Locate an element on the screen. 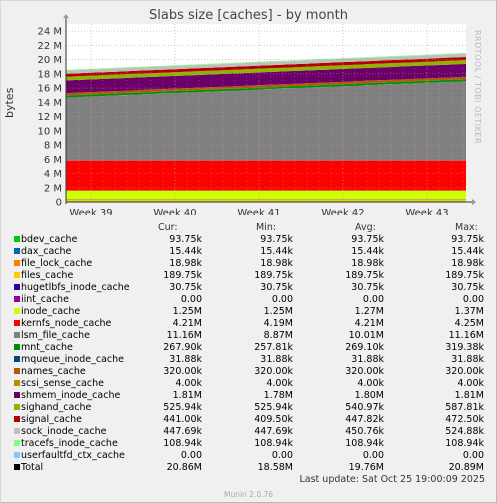  legend-series-name: iint_cache is located at coordinates (45, 299).